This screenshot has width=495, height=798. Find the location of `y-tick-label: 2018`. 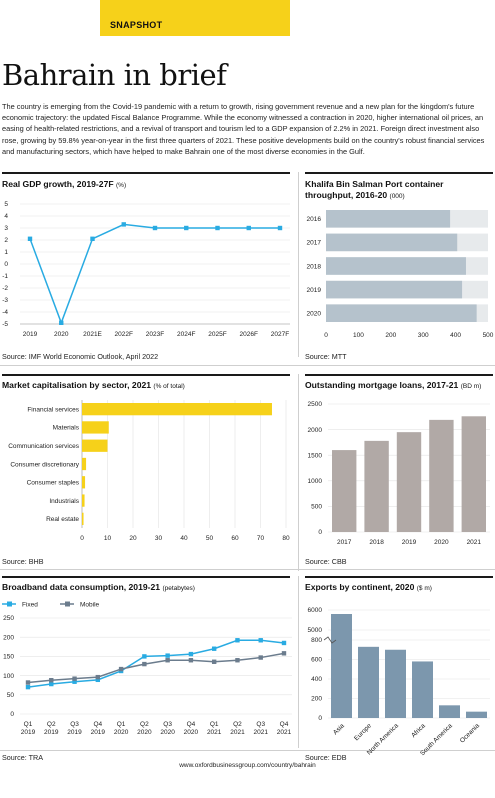

y-tick-label: 2018 is located at coordinates (314, 266).